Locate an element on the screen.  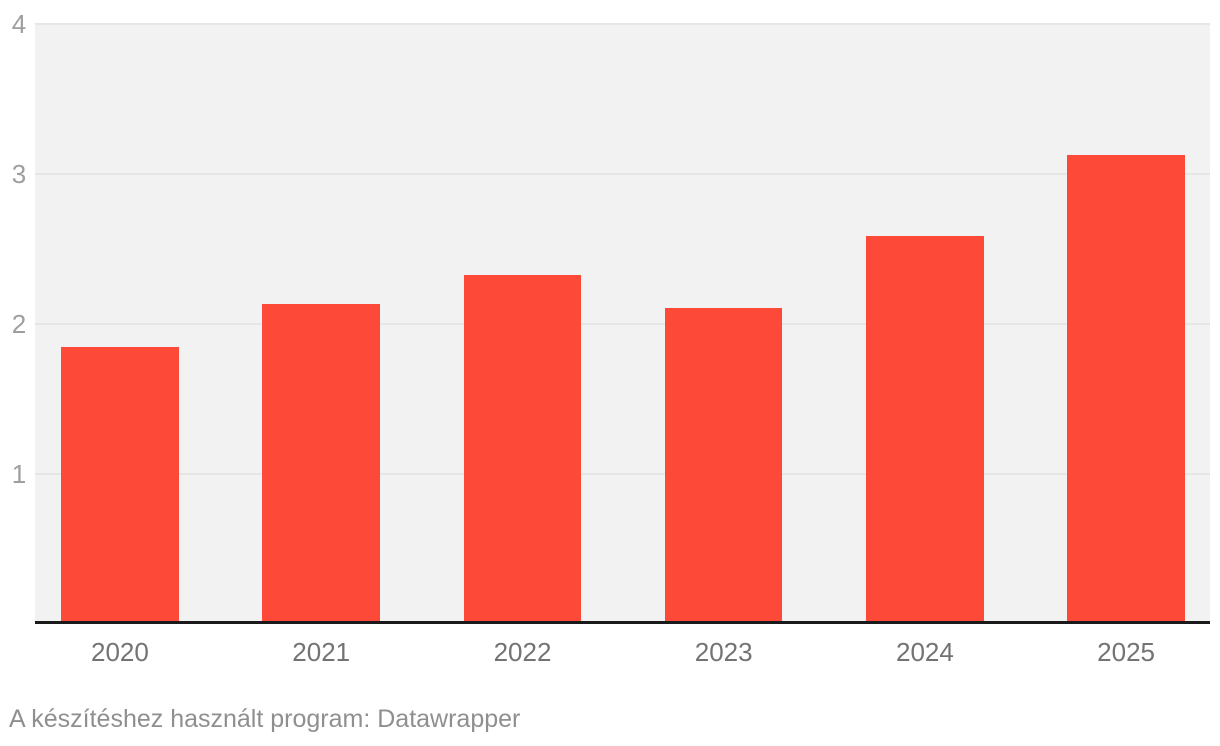
bar-2024 is located at coordinates (925, 429).